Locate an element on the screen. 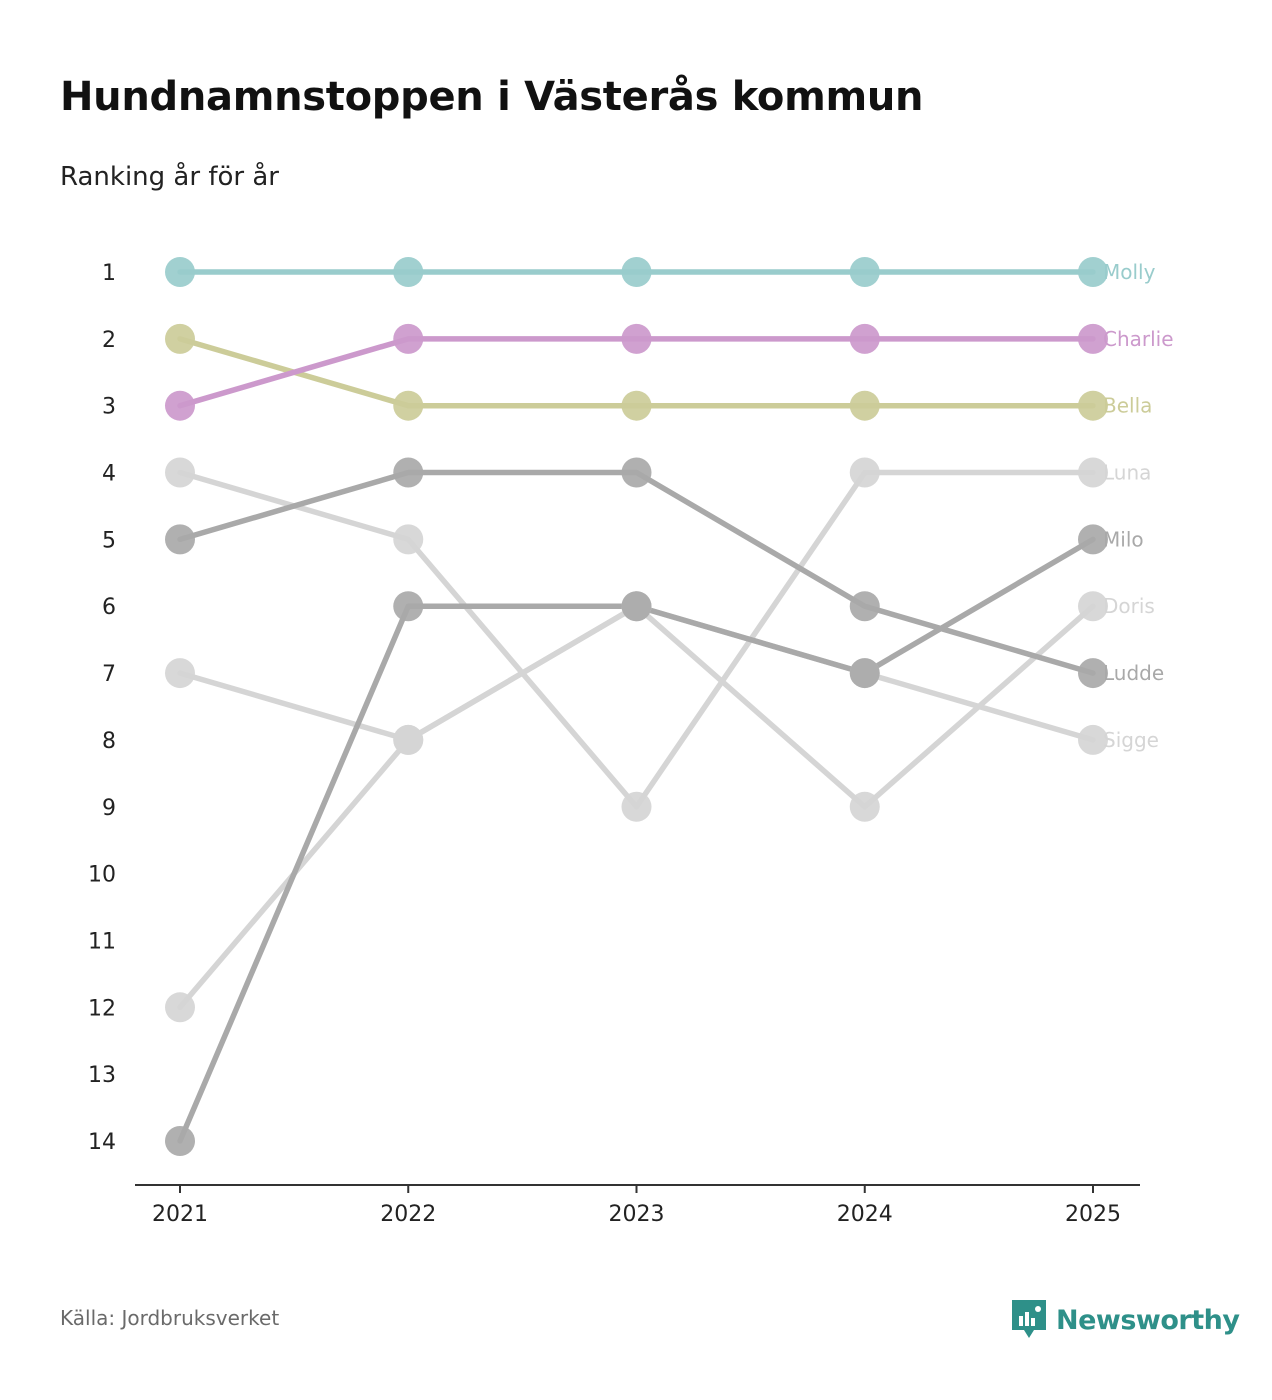  y-tick-label: 9 is located at coordinates (109, 808).